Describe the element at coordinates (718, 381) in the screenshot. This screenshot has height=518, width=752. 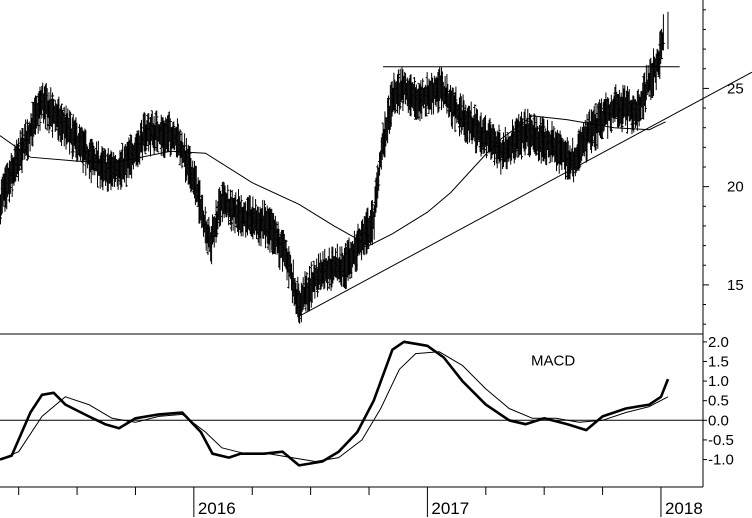
I see `macd-tick-label: 1.0` at that location.